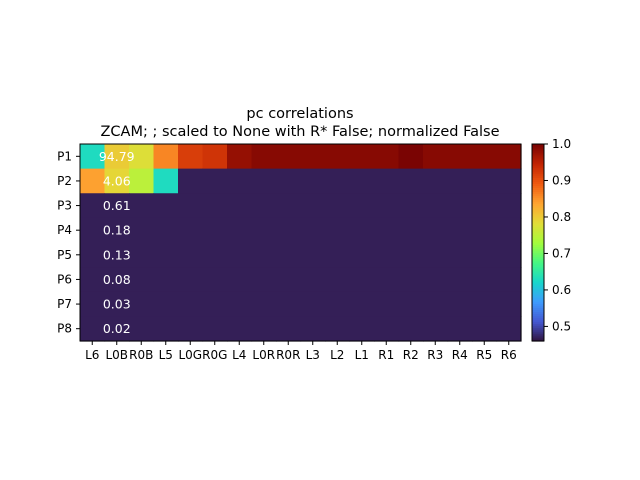 This screenshot has height=480, width=640. What do you see at coordinates (214, 355) in the screenshot?
I see `x-tick-label: R0G` at bounding box center [214, 355].